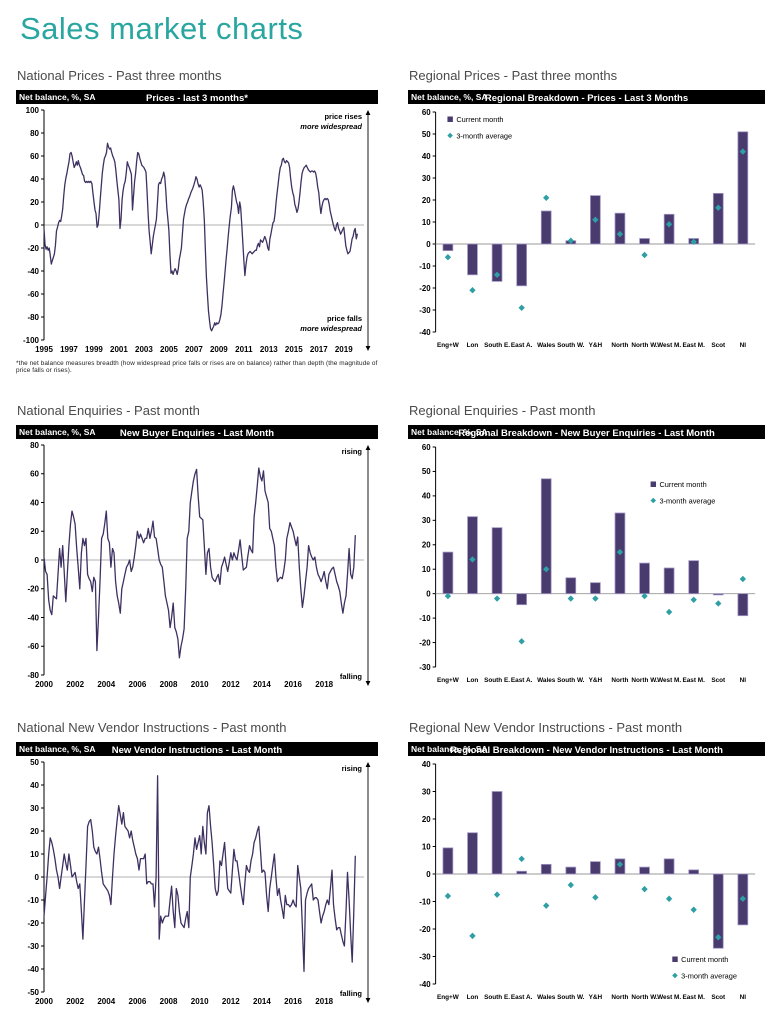  What do you see at coordinates (262, 1001) in the screenshot?
I see `svg-text: 2014` at bounding box center [262, 1001].